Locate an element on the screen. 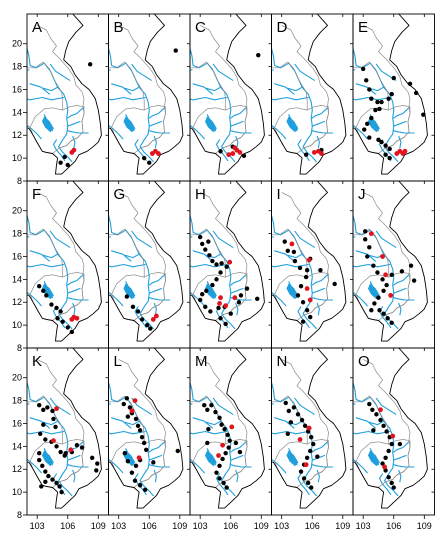 Image resolution: width=440 pixels, height=550 pixels. y-tick-label: 16 is located at coordinates (17, 89).